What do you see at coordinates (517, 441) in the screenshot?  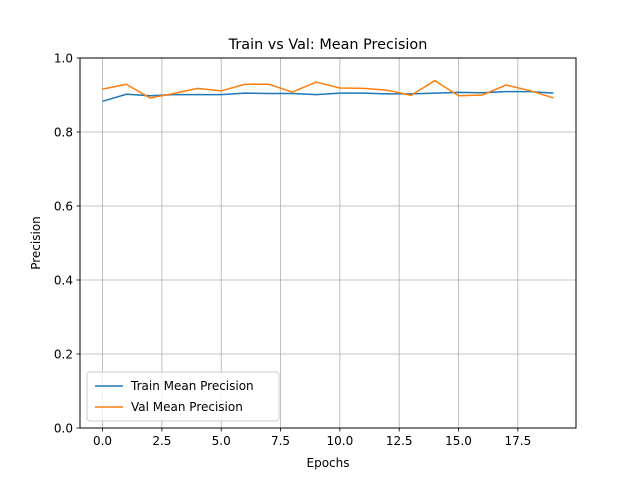 I see `x-tick-label: 17.5` at bounding box center [517, 441].